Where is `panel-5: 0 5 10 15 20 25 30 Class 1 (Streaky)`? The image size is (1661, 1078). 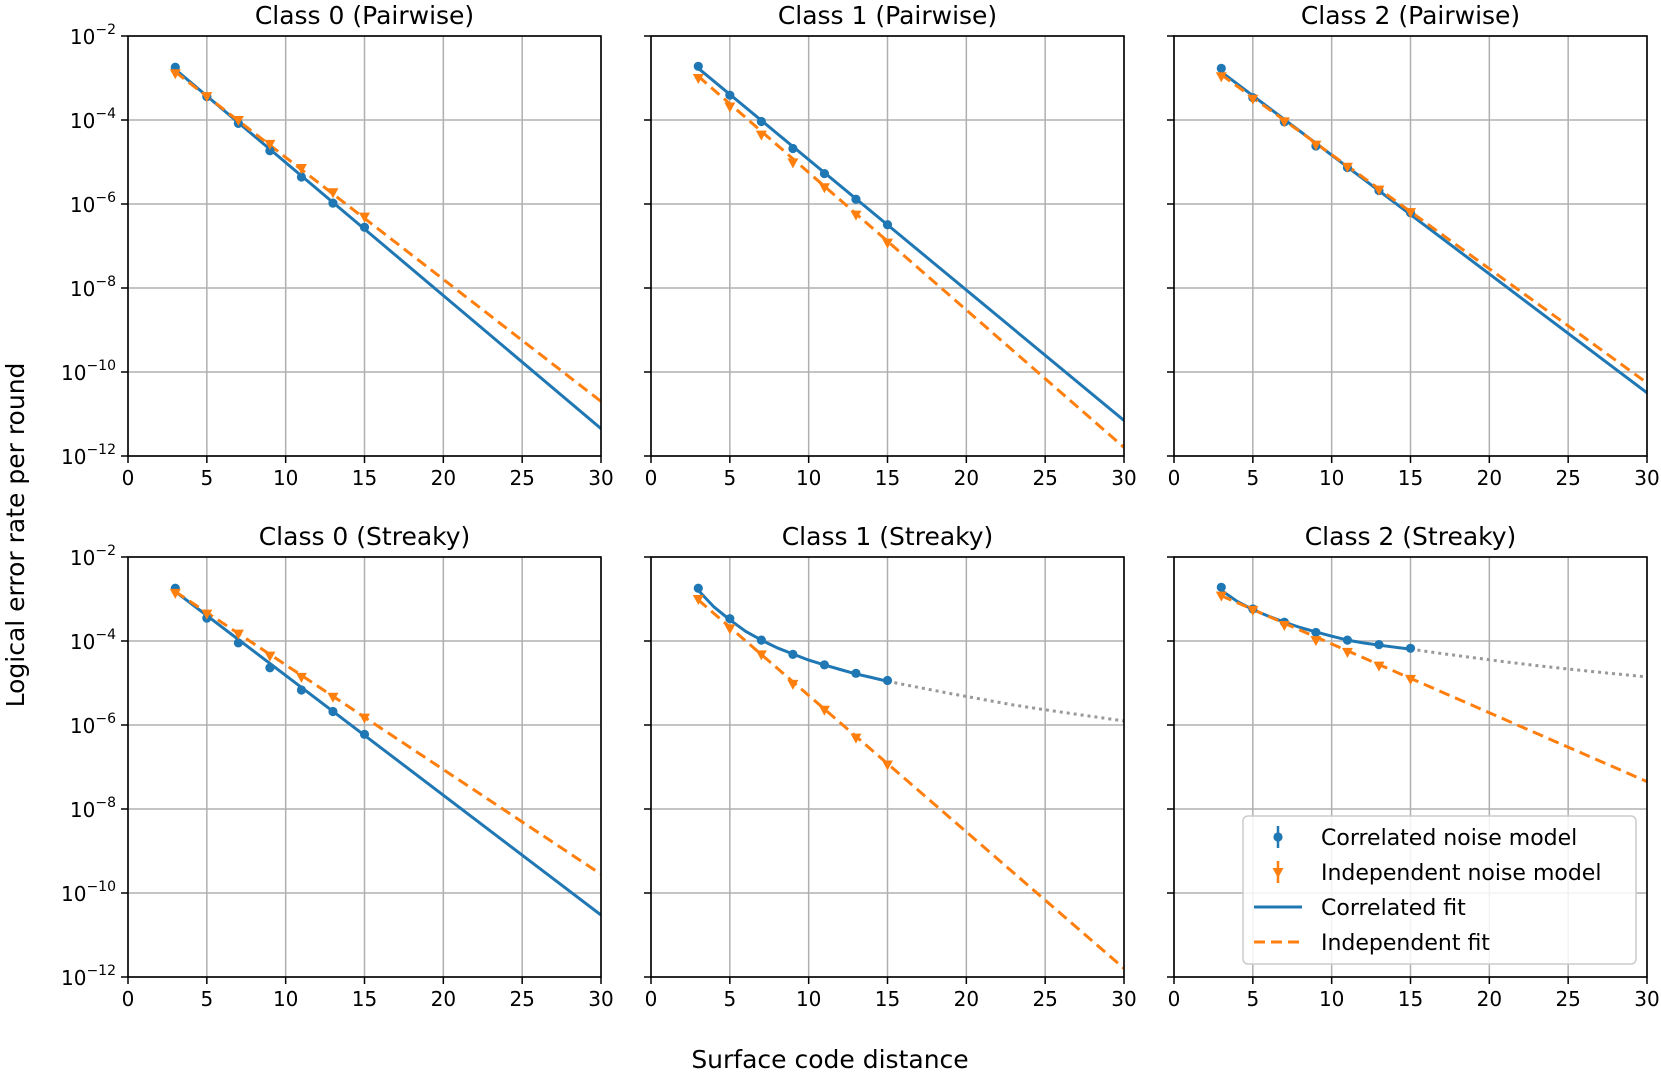
panel-5: 0 5 10 15 20 25 30 Class 1 (Streaky) is located at coordinates (890, 766).